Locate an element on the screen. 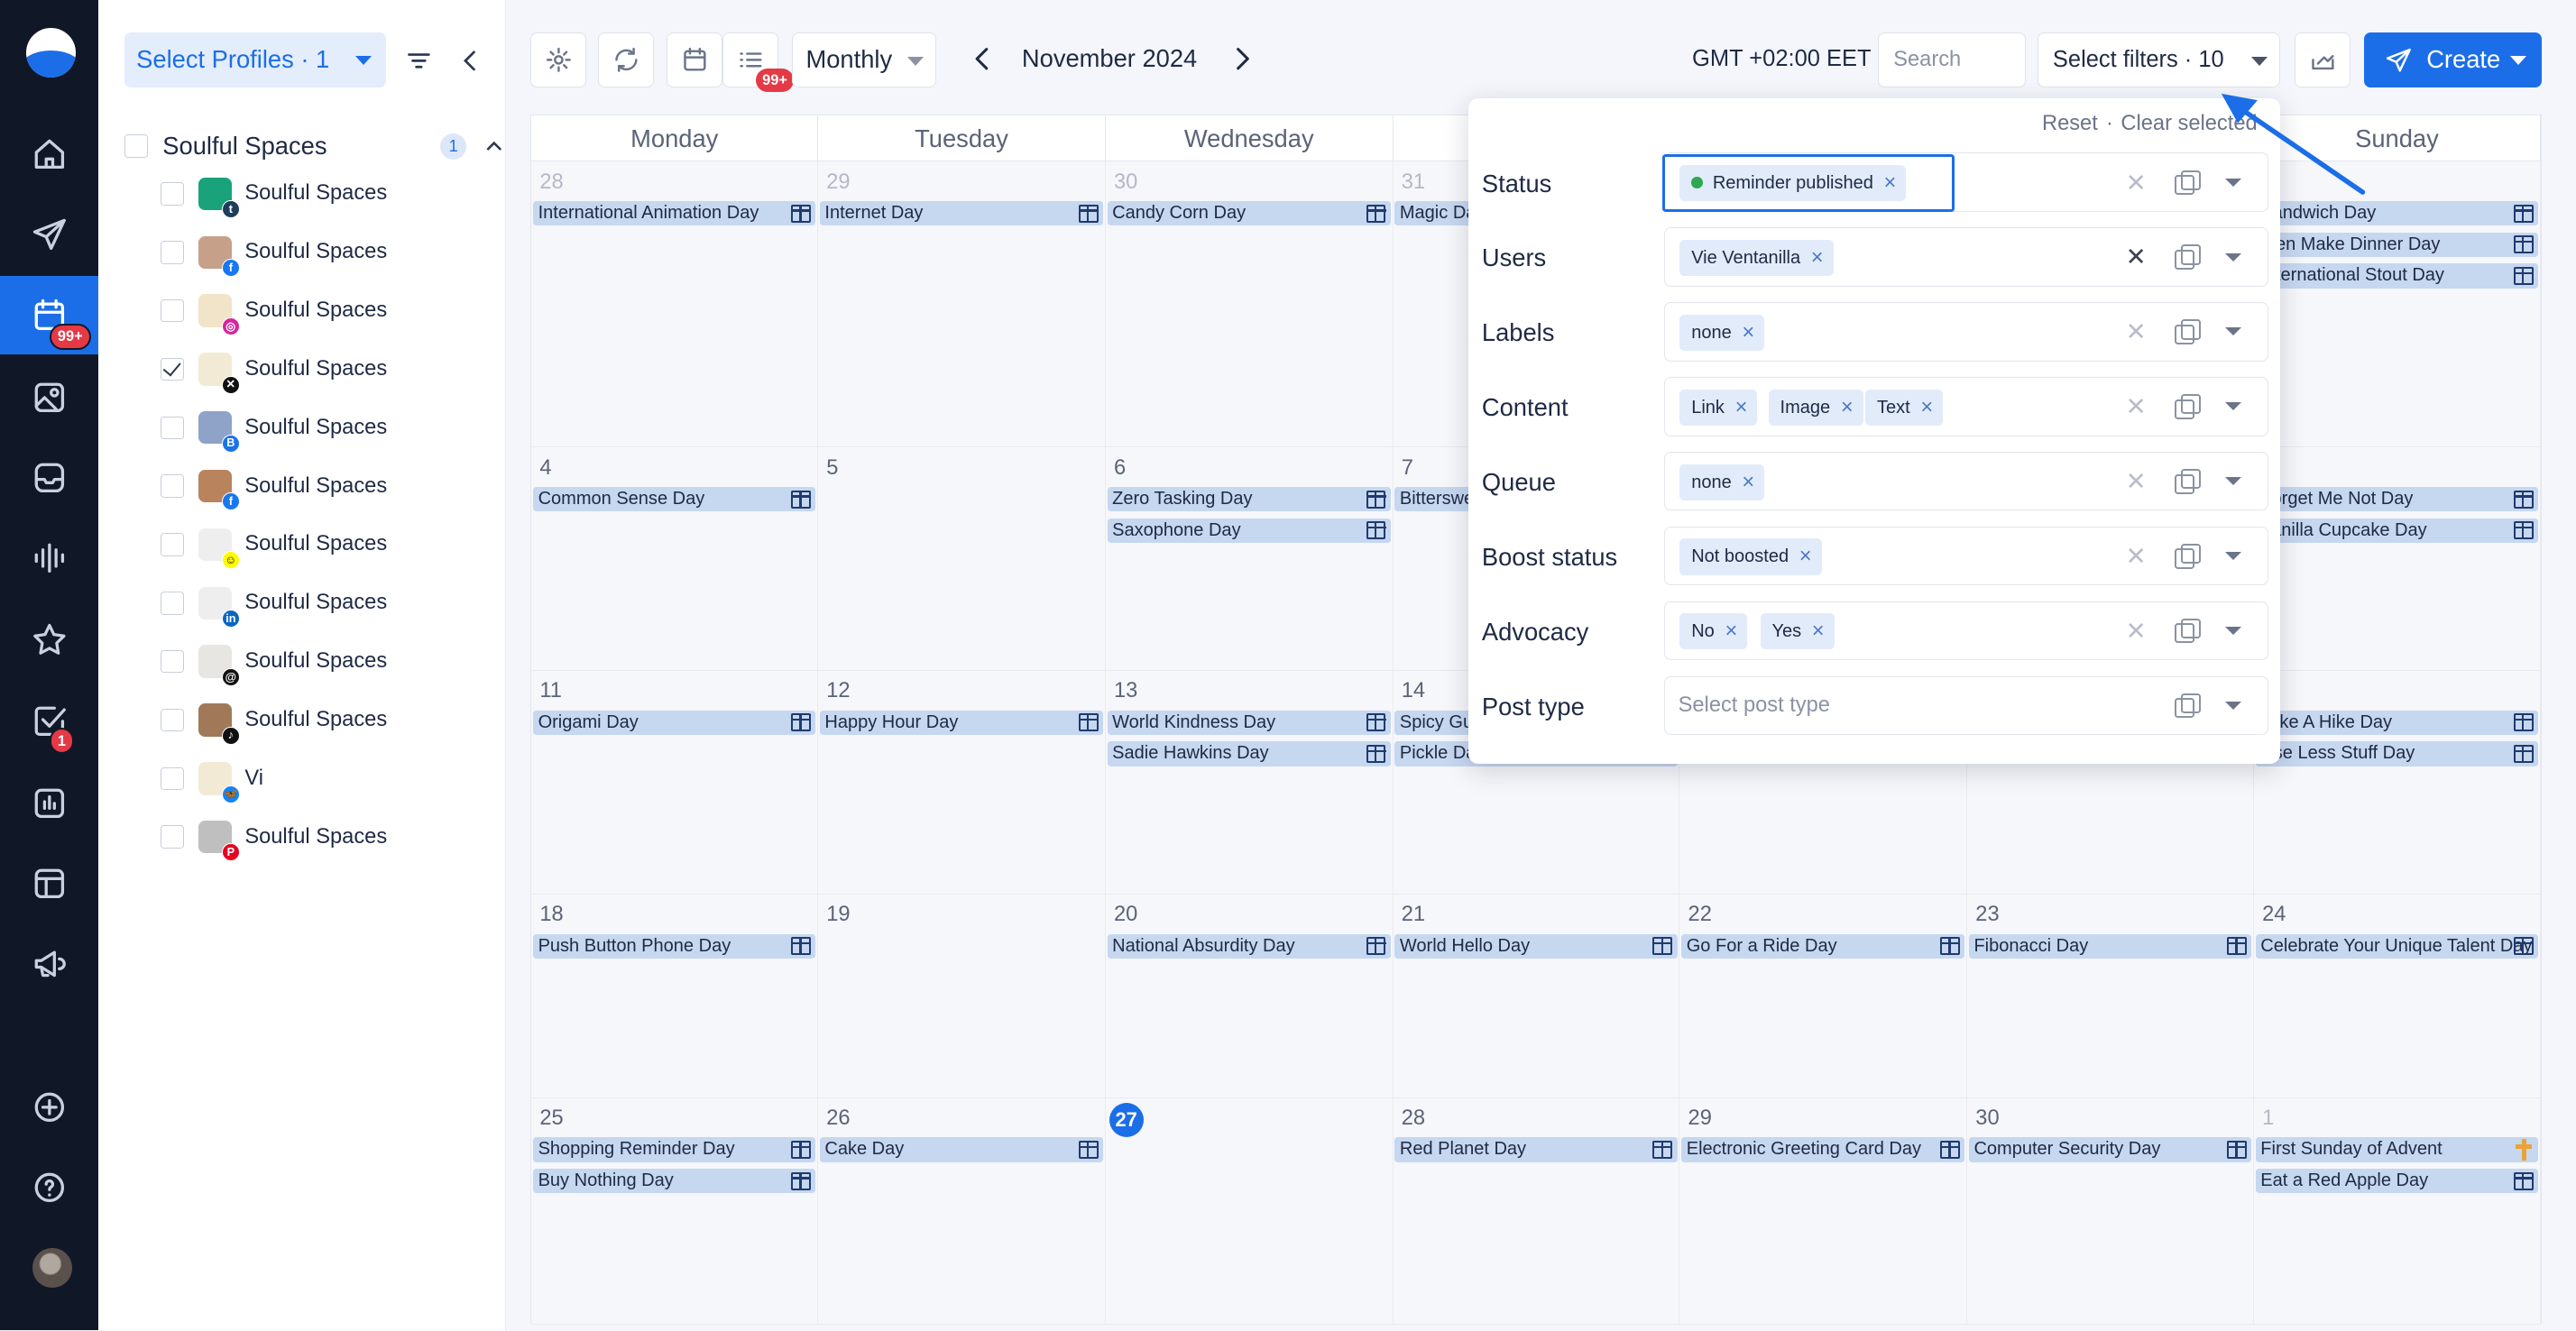 The width and height of the screenshot is (2576, 1331). holiday-event: World Hello Day is located at coordinates (1536, 946).